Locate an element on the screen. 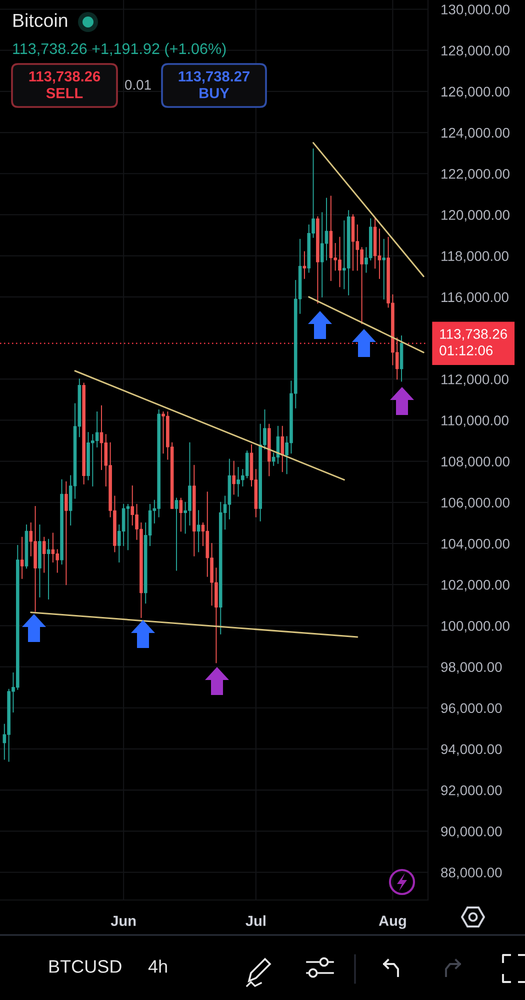 The width and height of the screenshot is (525, 1000). ref-line-label: 113,738.26 01:12:06 is located at coordinates (473, 342).